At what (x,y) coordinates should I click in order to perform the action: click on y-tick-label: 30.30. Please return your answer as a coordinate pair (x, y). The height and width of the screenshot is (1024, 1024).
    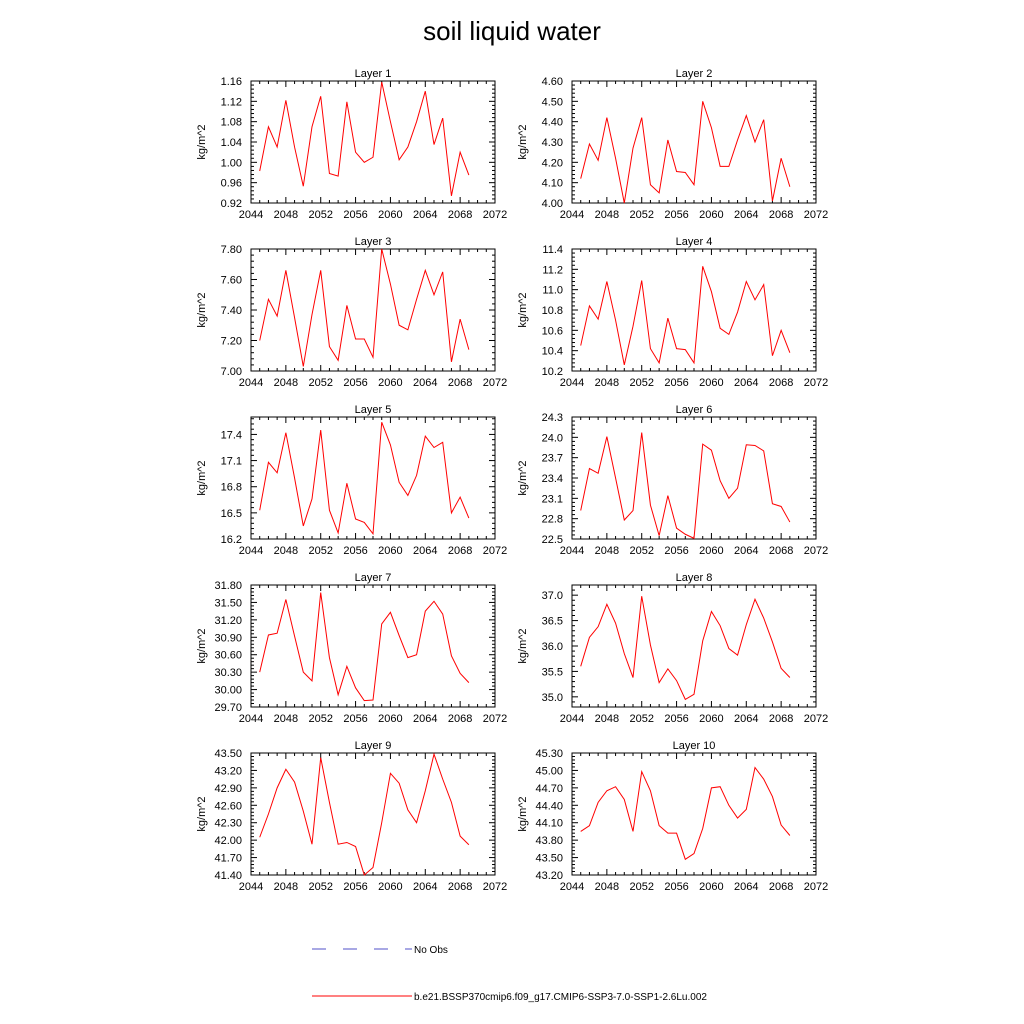
    Looking at the image, I should click on (228, 673).